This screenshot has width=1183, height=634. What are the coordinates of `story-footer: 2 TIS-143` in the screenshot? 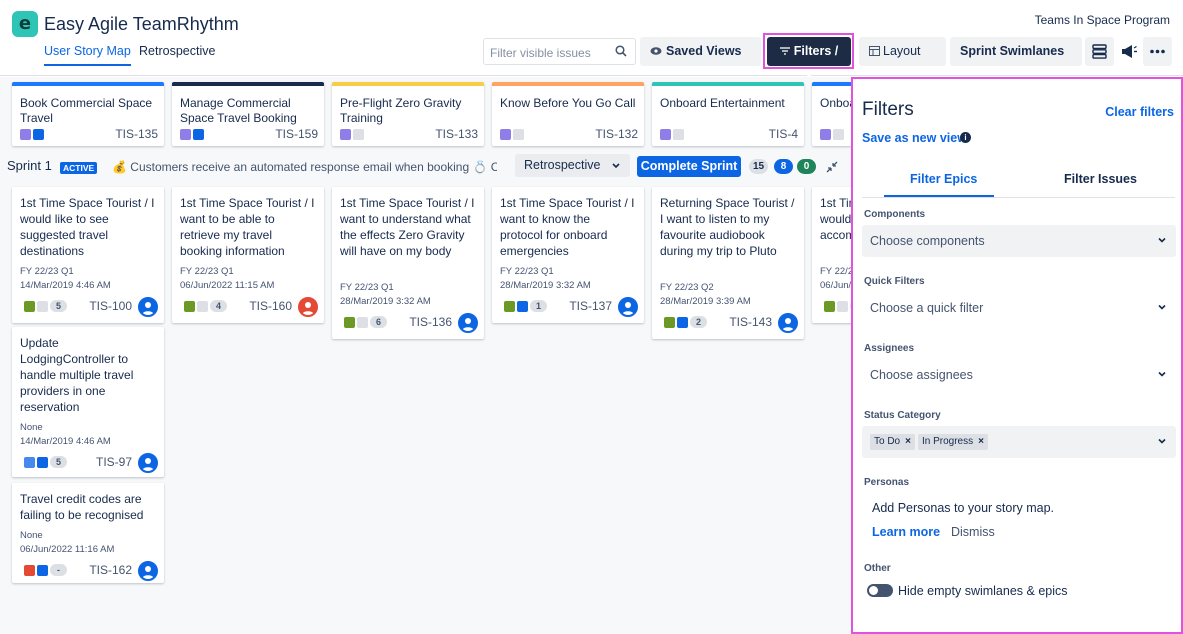 It's located at (728, 323).